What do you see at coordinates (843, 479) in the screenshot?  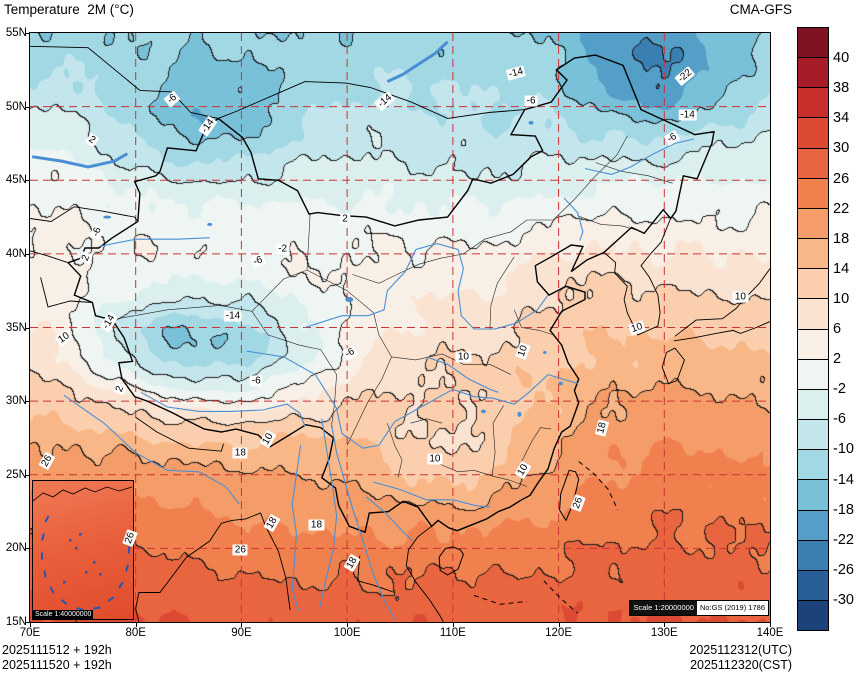 I see `colorbar-tick-label: -14` at bounding box center [843, 479].